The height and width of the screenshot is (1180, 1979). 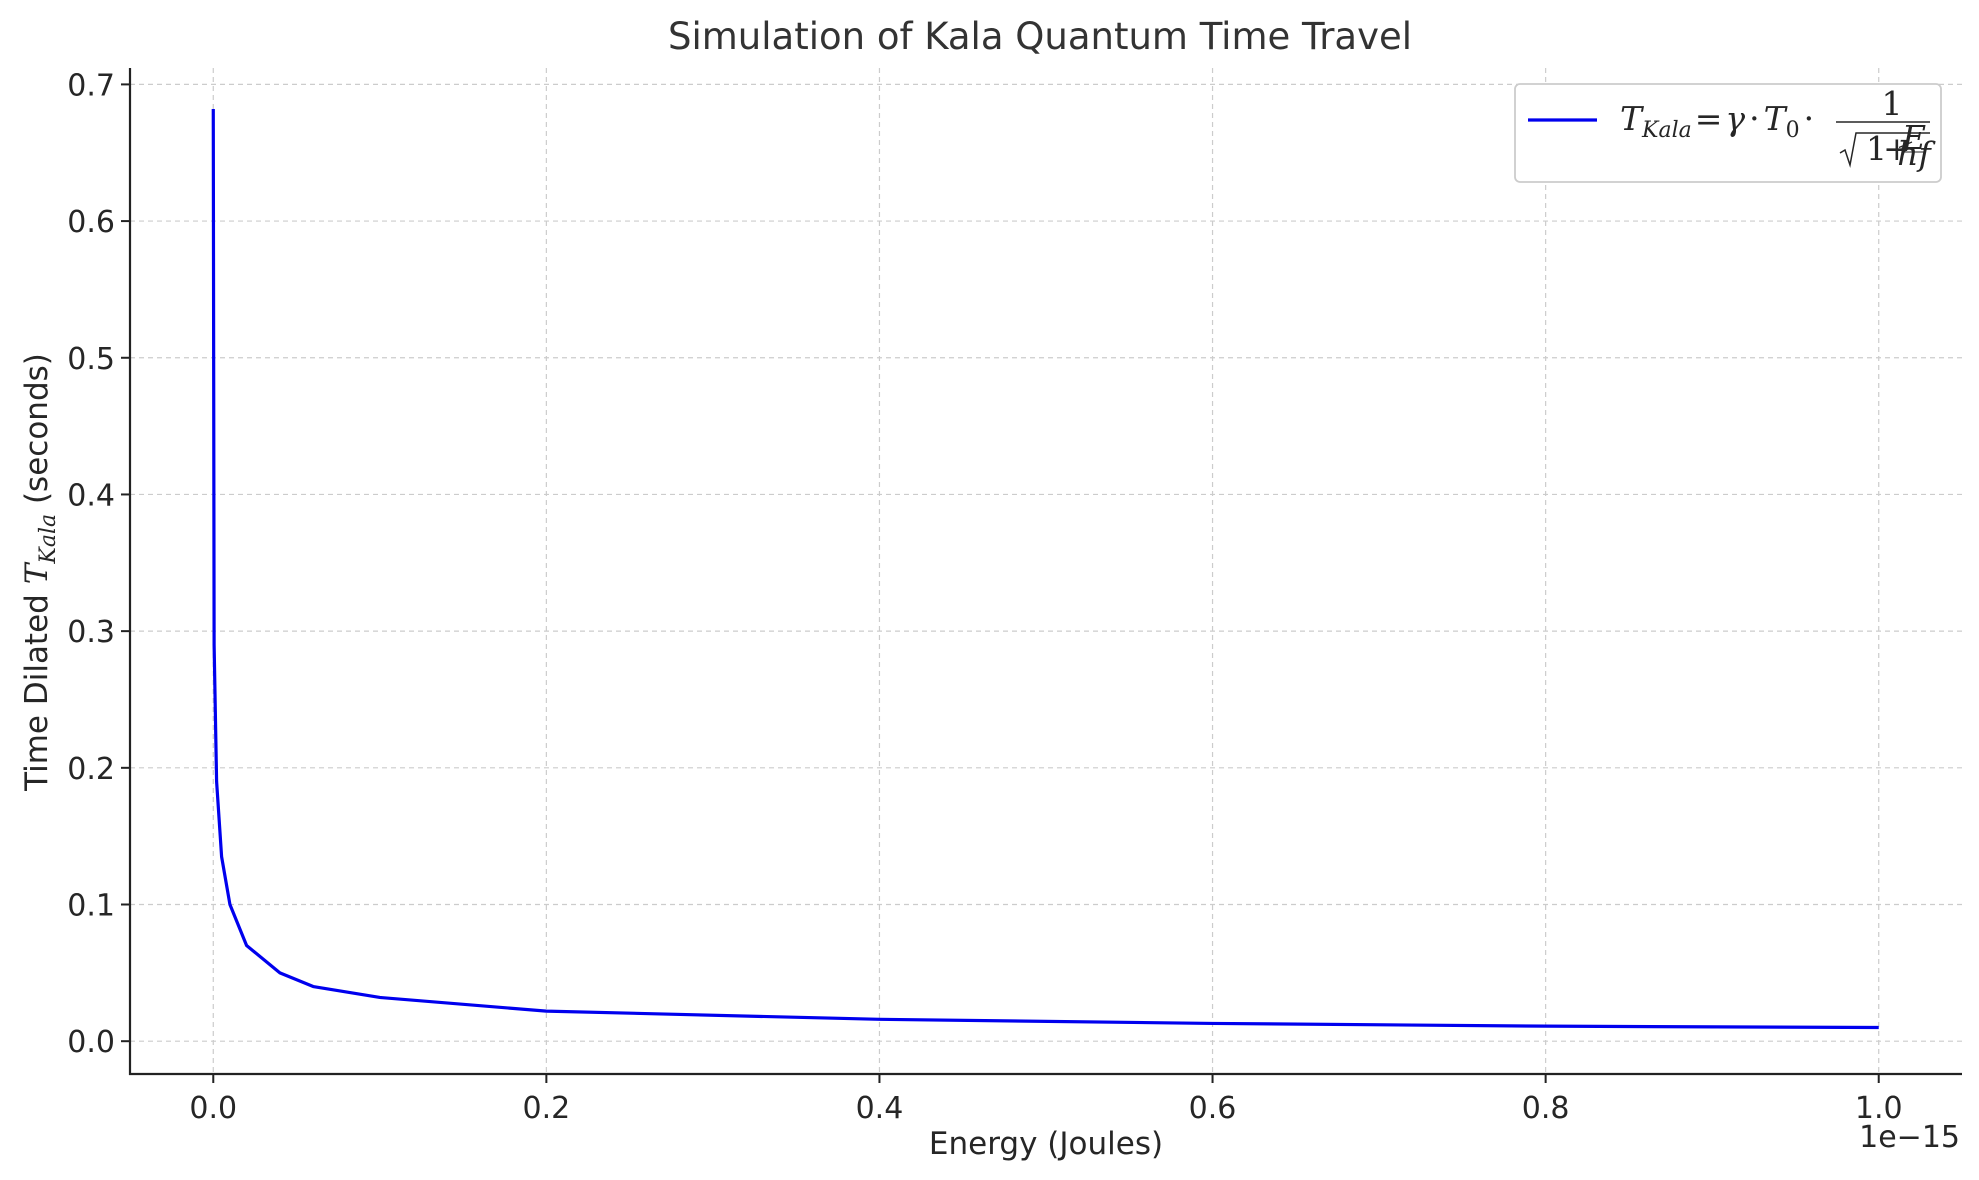 I want to click on legend-frame, so click(x=1728, y=133).